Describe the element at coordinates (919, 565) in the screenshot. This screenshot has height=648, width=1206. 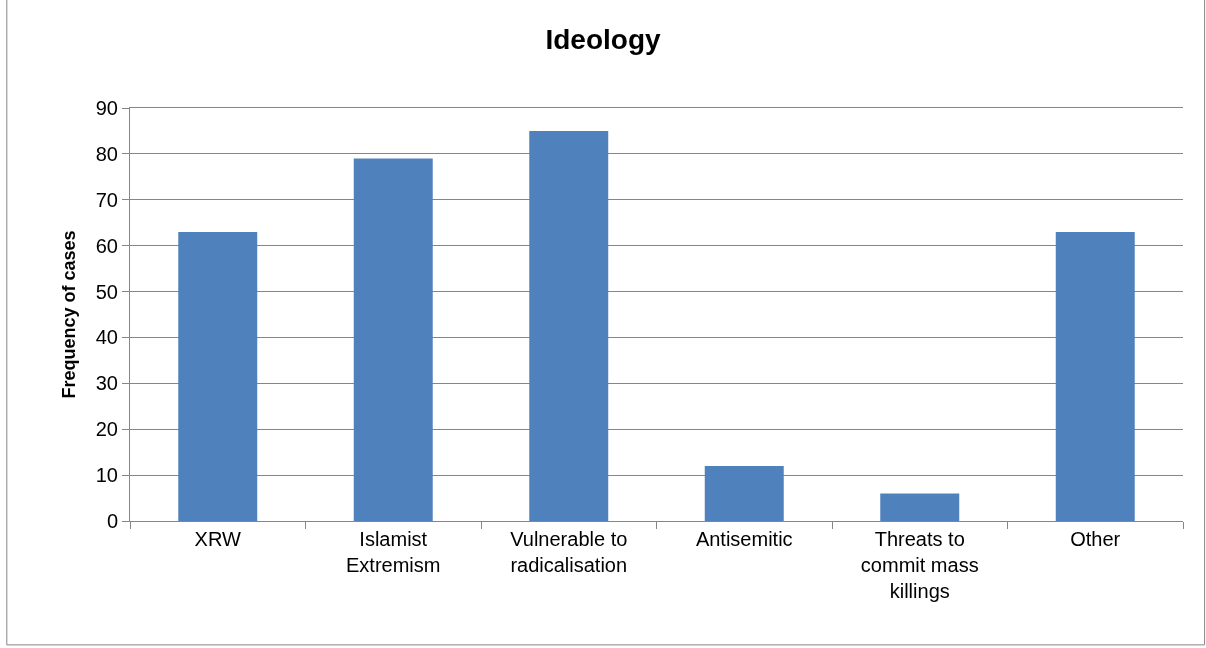
I see `x-tick-label: Threats to commit mass killings` at that location.